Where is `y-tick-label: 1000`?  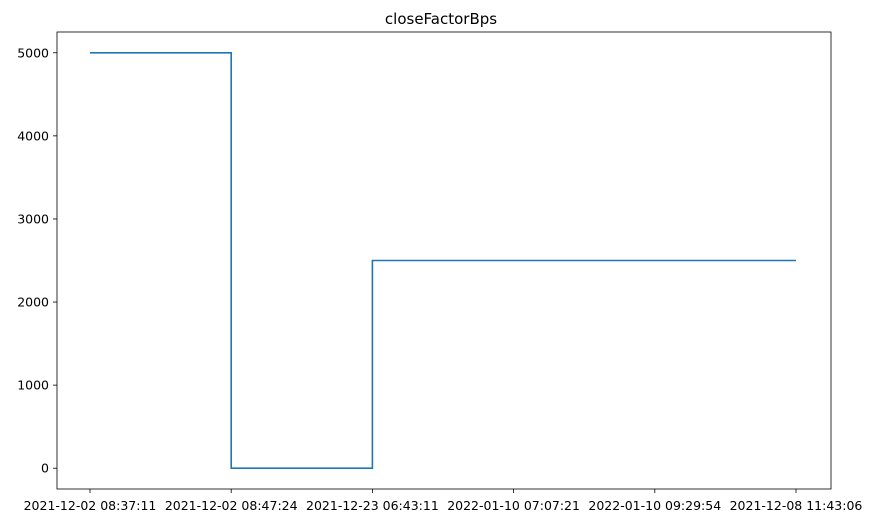
y-tick-label: 1000 is located at coordinates (33, 385).